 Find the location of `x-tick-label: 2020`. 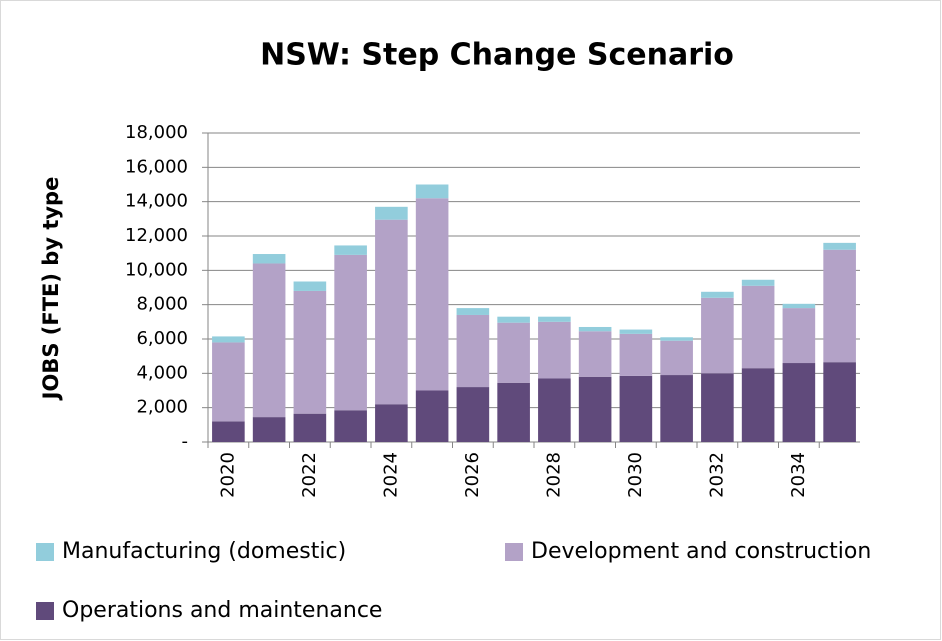

x-tick-label: 2020 is located at coordinates (227, 475).